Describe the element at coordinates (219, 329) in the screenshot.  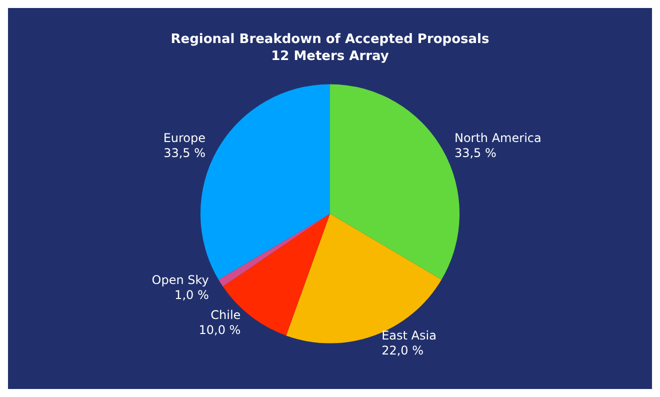
I see `data-label: 10,0 %` at that location.